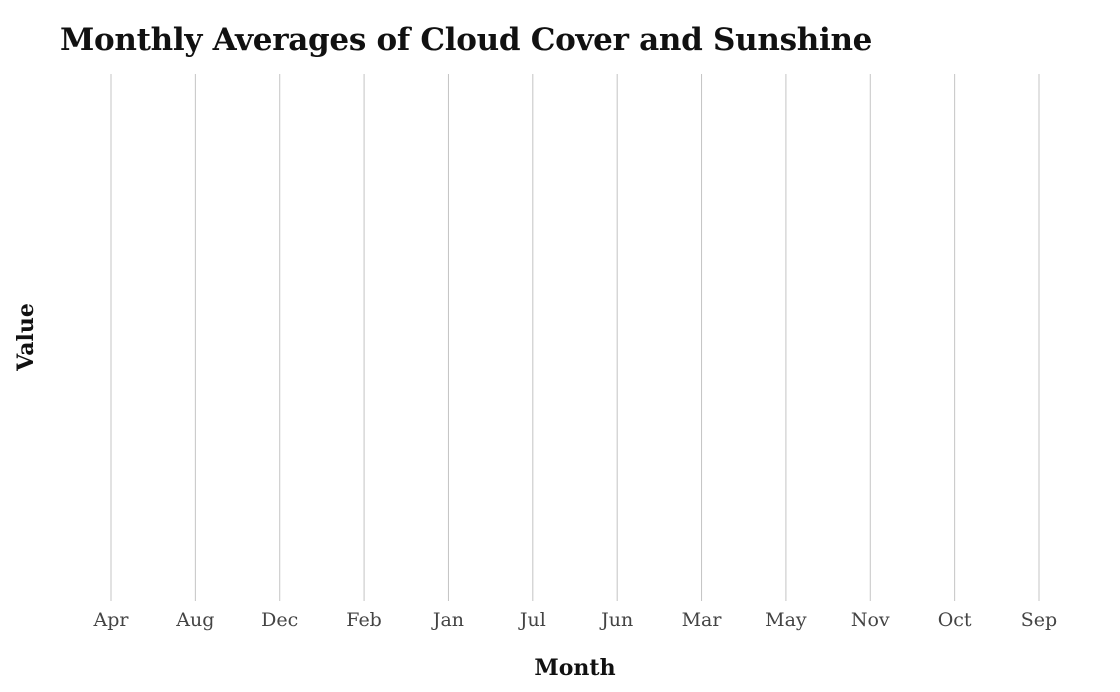 The height and width of the screenshot is (692, 1120). What do you see at coordinates (1039, 620) in the screenshot?
I see `x-tick-label: Sep` at bounding box center [1039, 620].